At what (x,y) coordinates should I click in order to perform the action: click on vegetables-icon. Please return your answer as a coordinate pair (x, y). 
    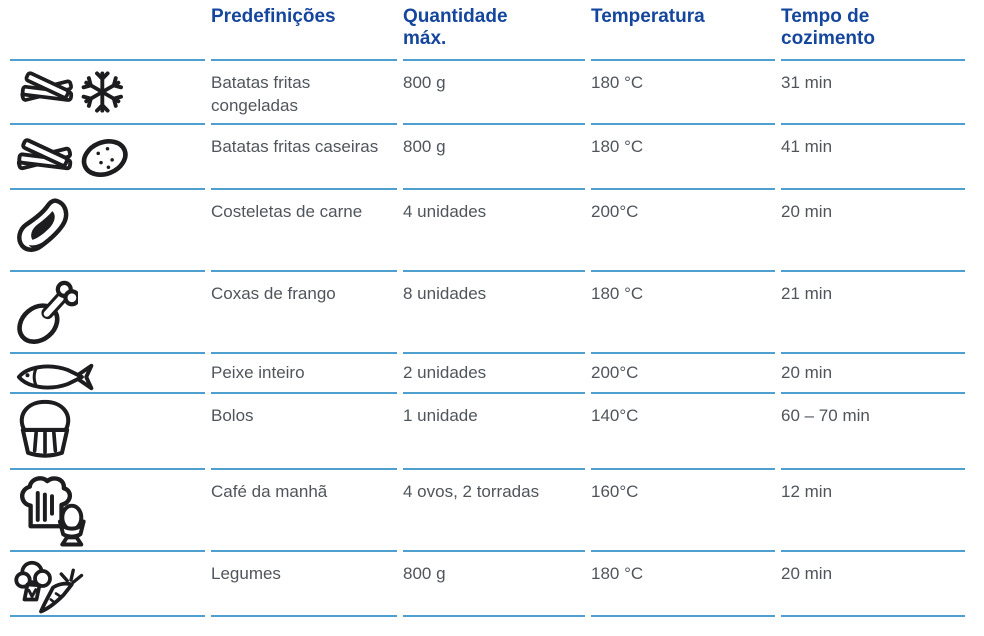
    Looking at the image, I should click on (109, 585).